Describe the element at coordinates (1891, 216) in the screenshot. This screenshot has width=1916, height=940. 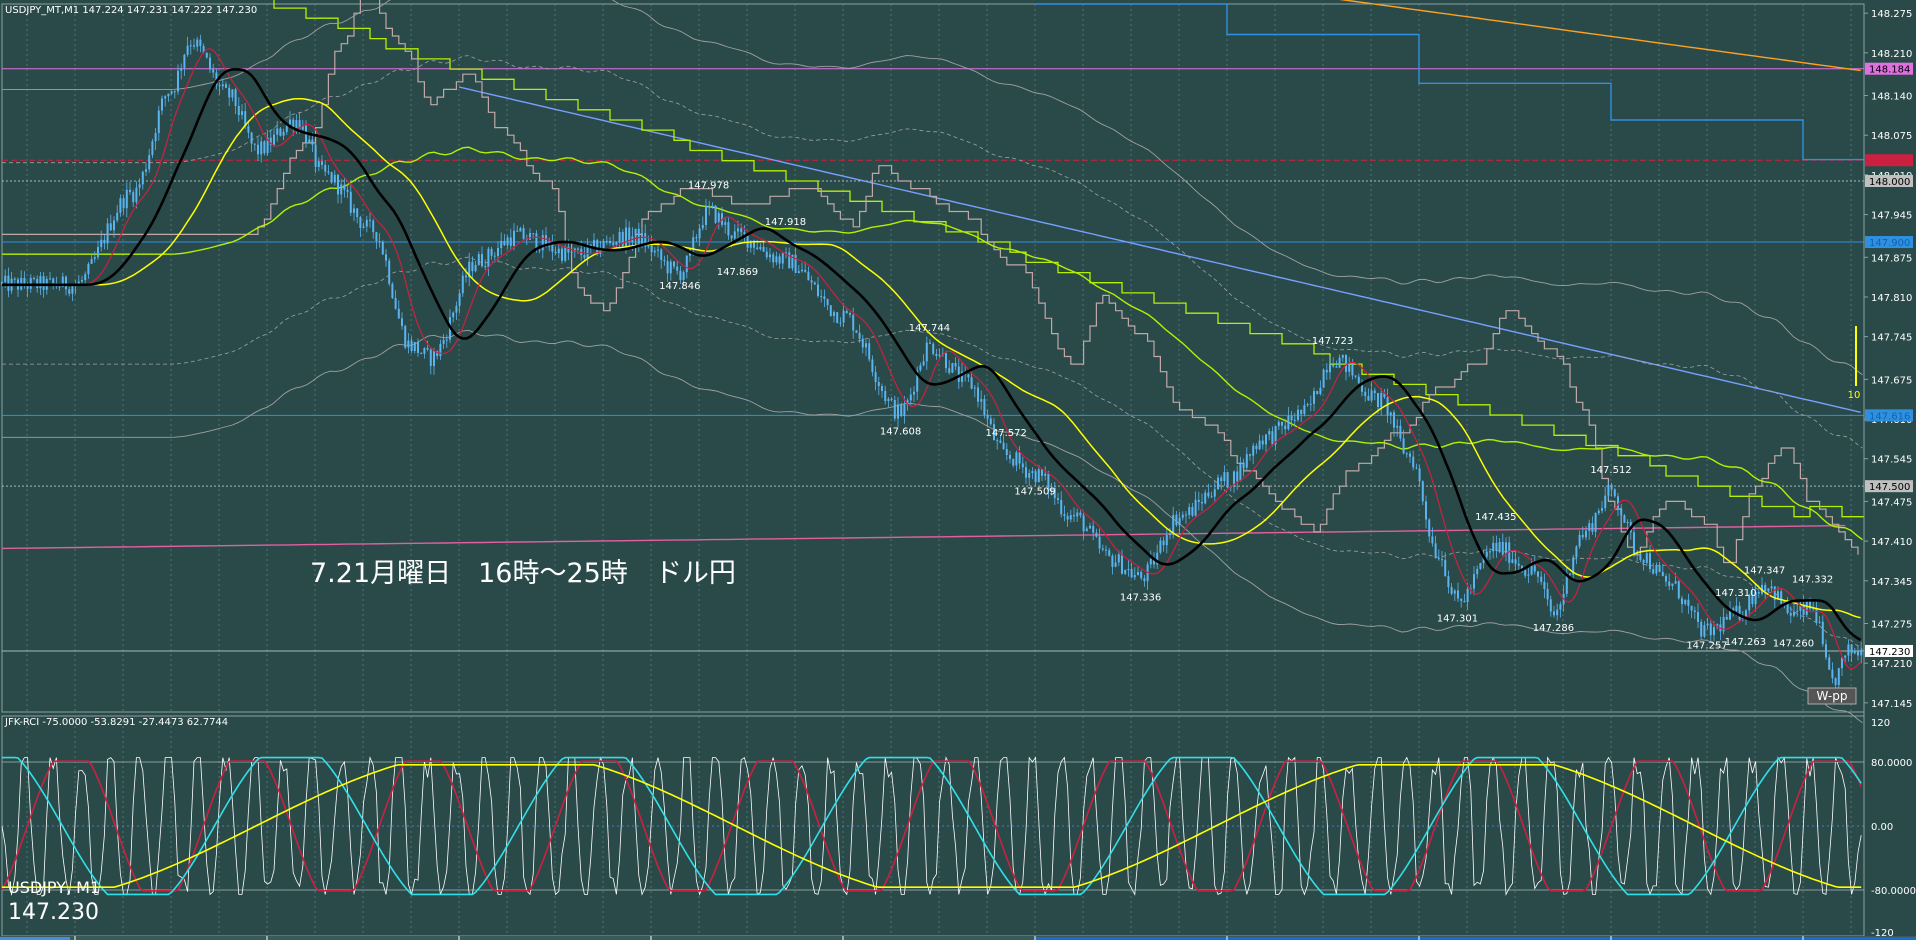
I see `price-tick-label: 147.945` at that location.